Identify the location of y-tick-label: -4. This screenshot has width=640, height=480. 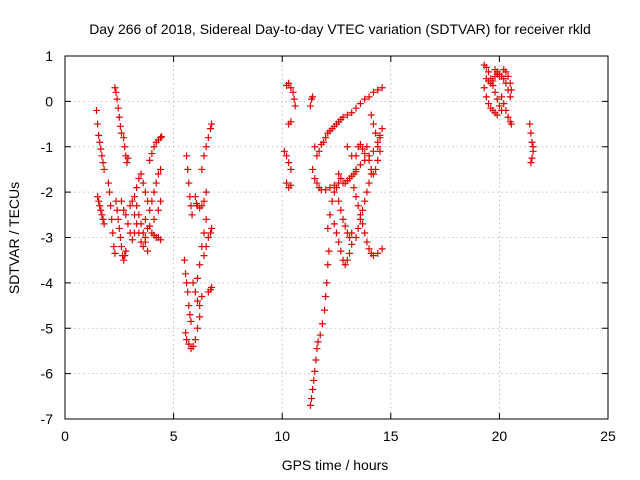
(47, 283).